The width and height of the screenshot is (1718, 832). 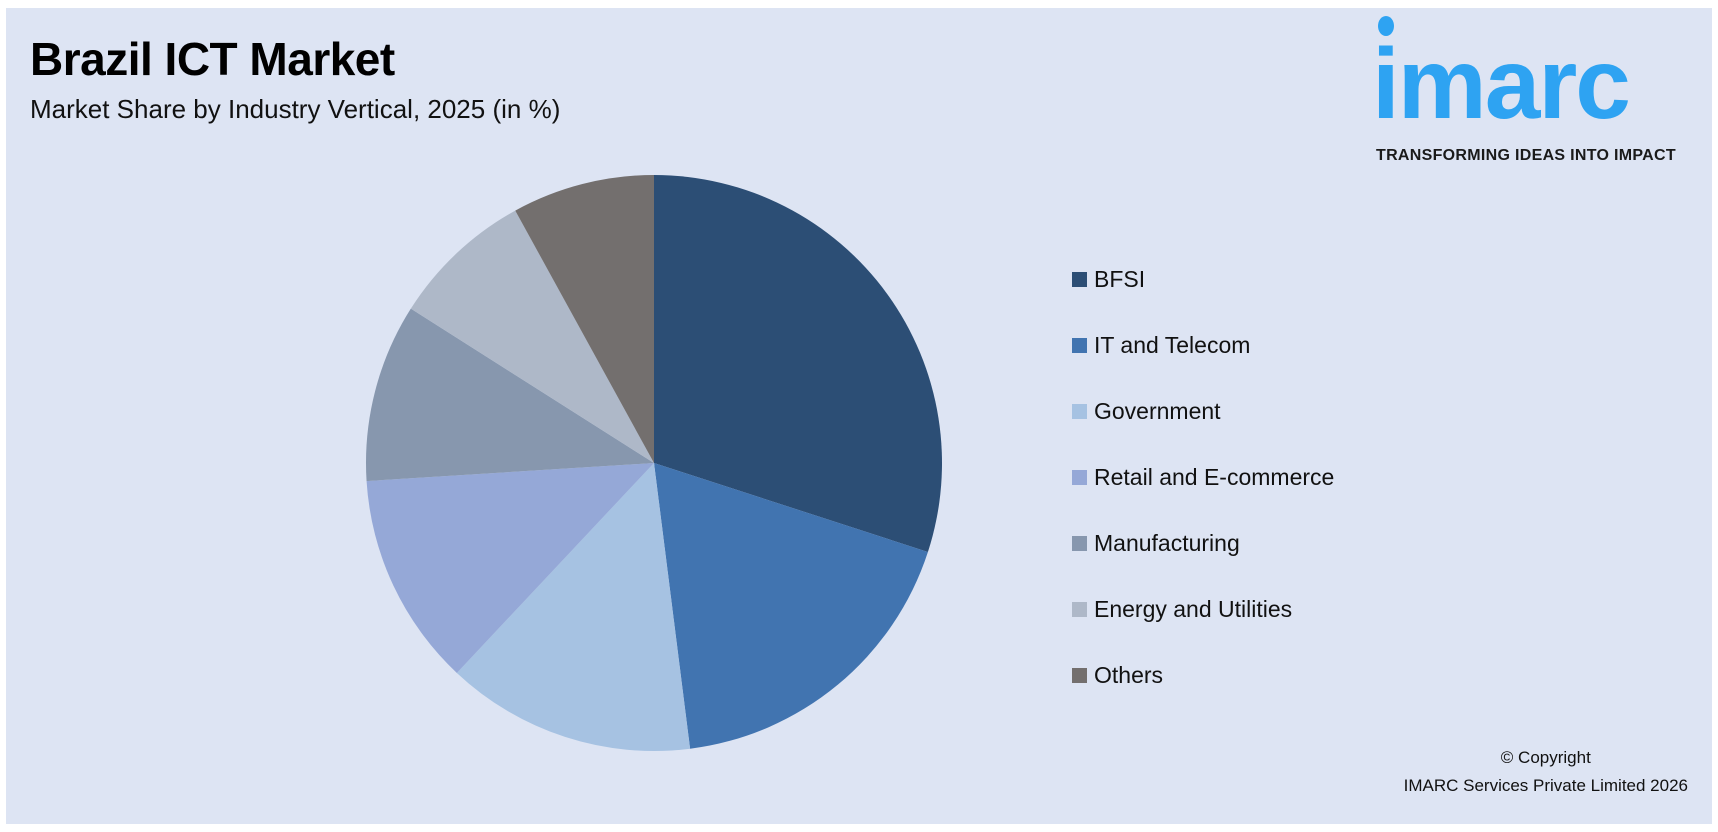 What do you see at coordinates (1203, 279) in the screenshot?
I see `legend-item: BFSI` at bounding box center [1203, 279].